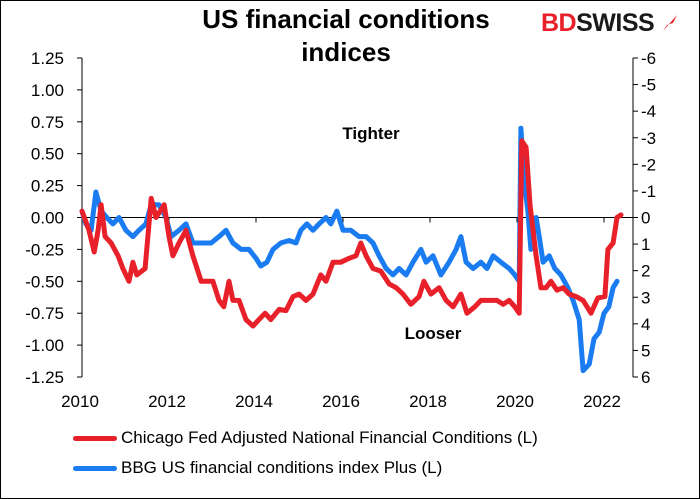 The width and height of the screenshot is (700, 499). What do you see at coordinates (515, 401) in the screenshot?
I see `x-tick-label: 2020` at bounding box center [515, 401].